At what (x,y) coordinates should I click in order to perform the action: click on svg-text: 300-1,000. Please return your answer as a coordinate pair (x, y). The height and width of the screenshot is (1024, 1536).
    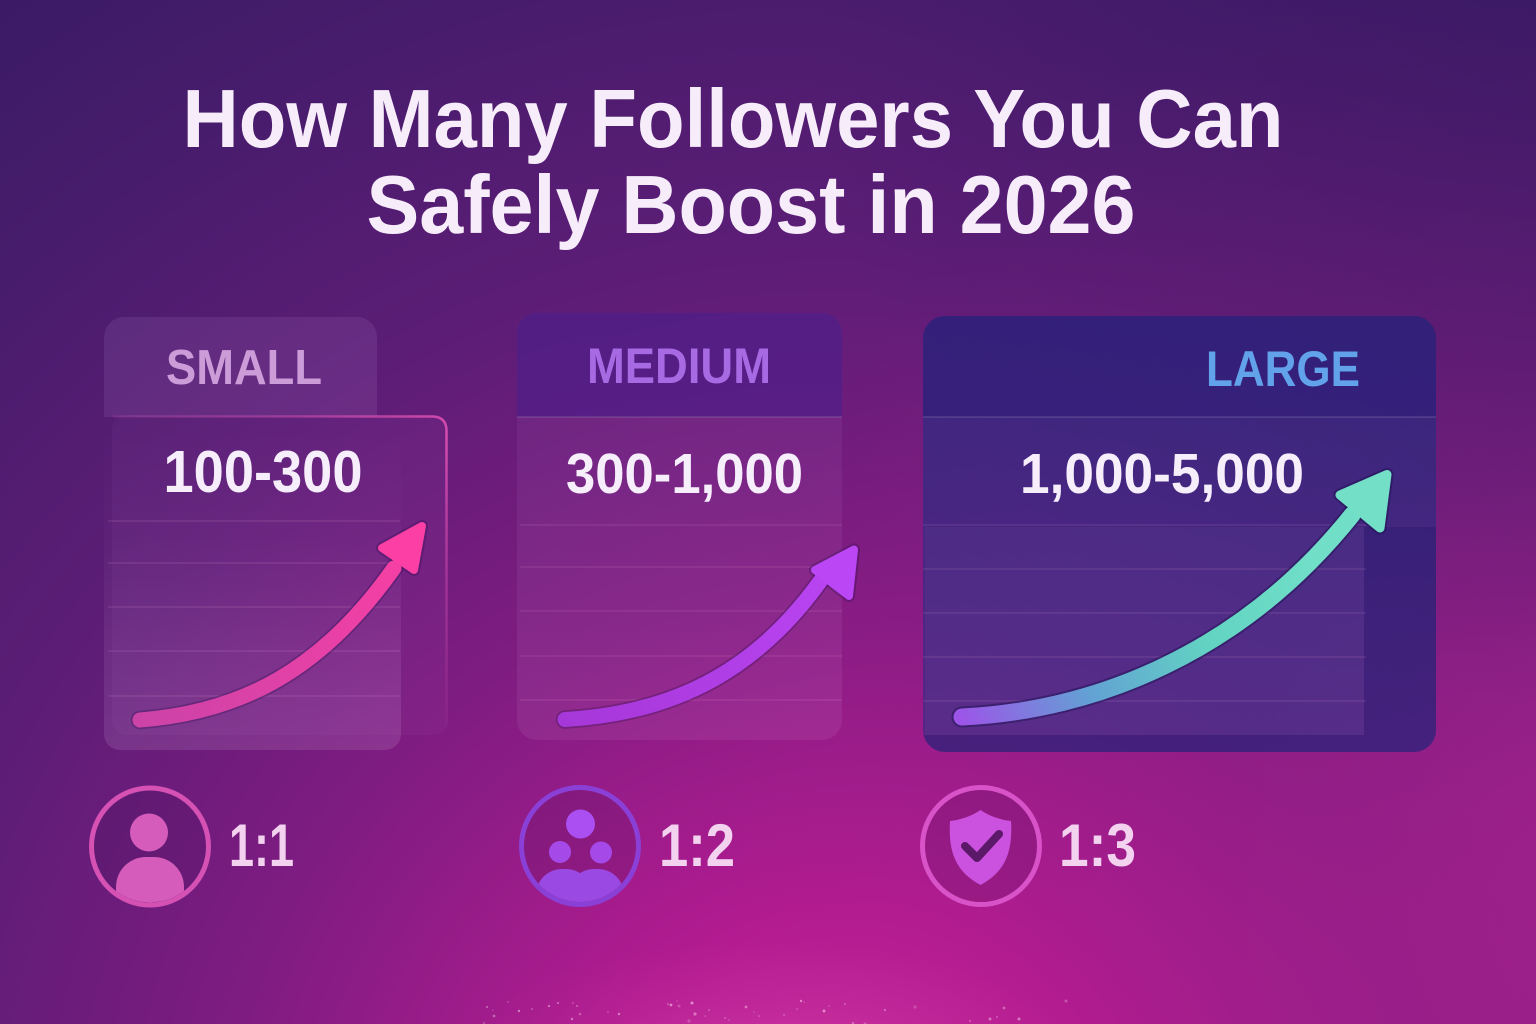
    Looking at the image, I should click on (684, 474).